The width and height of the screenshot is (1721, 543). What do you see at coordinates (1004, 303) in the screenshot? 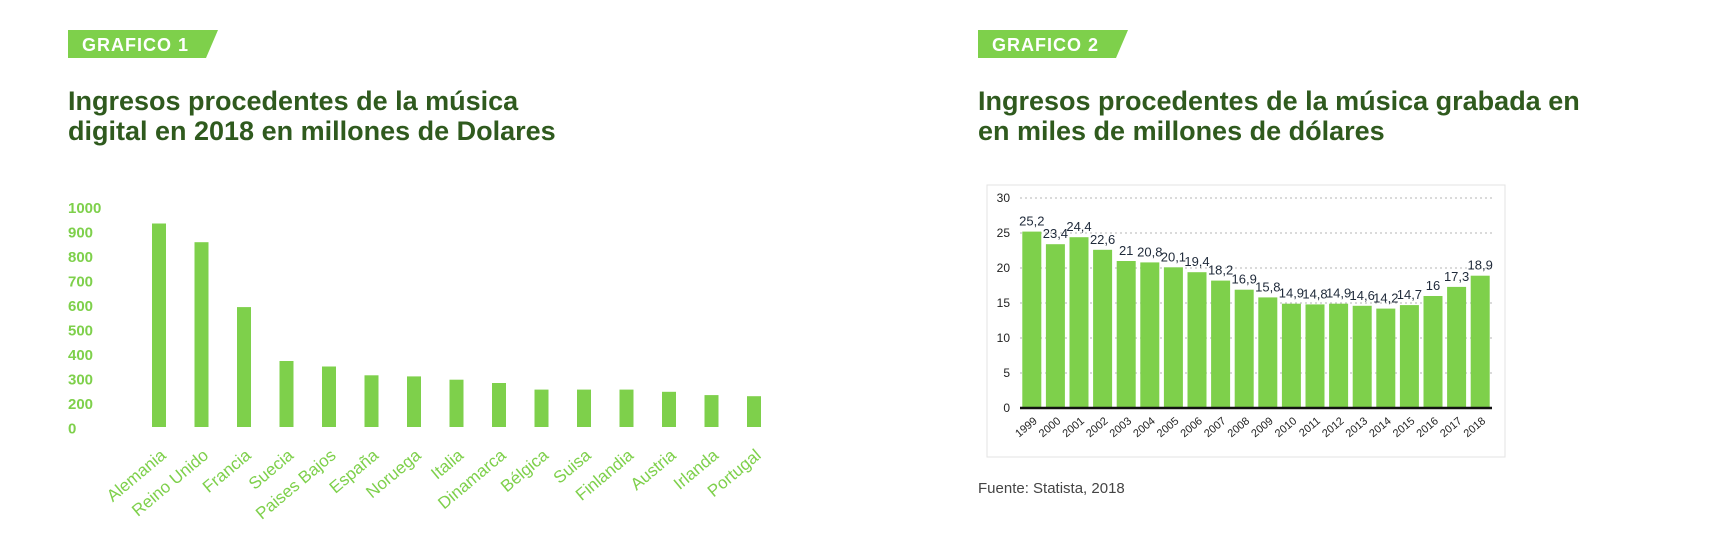
I see `chart-2-ytick-label: 15` at bounding box center [1004, 303].